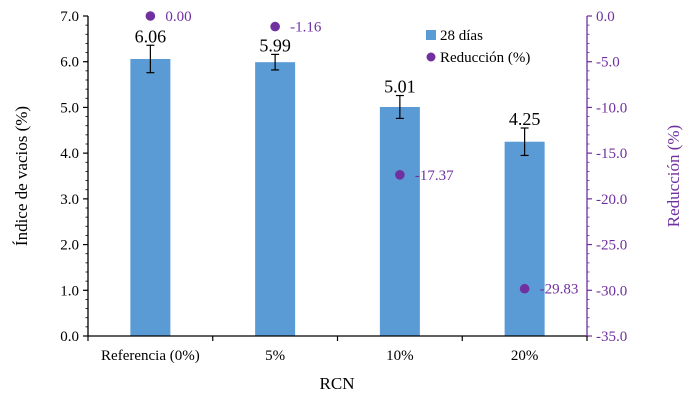 This screenshot has width=698, height=395. What do you see at coordinates (400, 87) in the screenshot?
I see `bar-data-label: 5.01` at bounding box center [400, 87].